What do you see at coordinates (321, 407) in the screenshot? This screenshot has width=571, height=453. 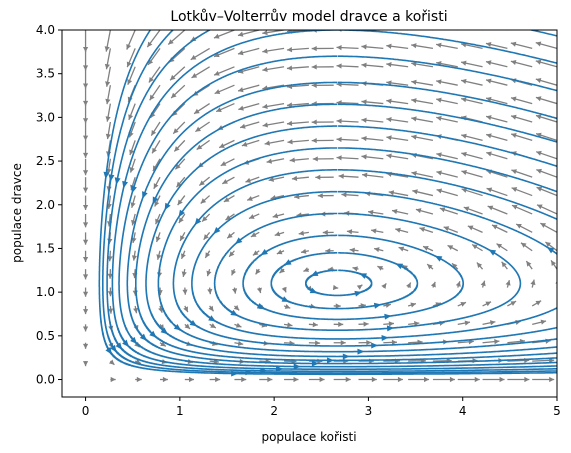 I see `x-axis-ticks: 0 1 2 3 4 5` at bounding box center [321, 407].